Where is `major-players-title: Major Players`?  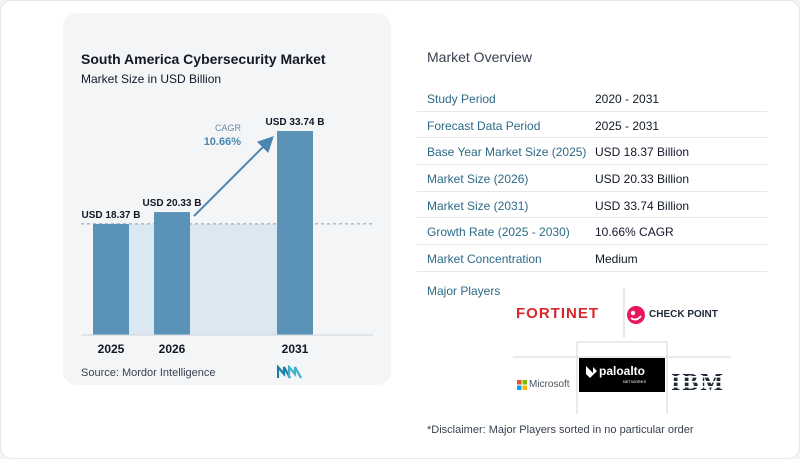
major-players-title: Major Players is located at coordinates (464, 291).